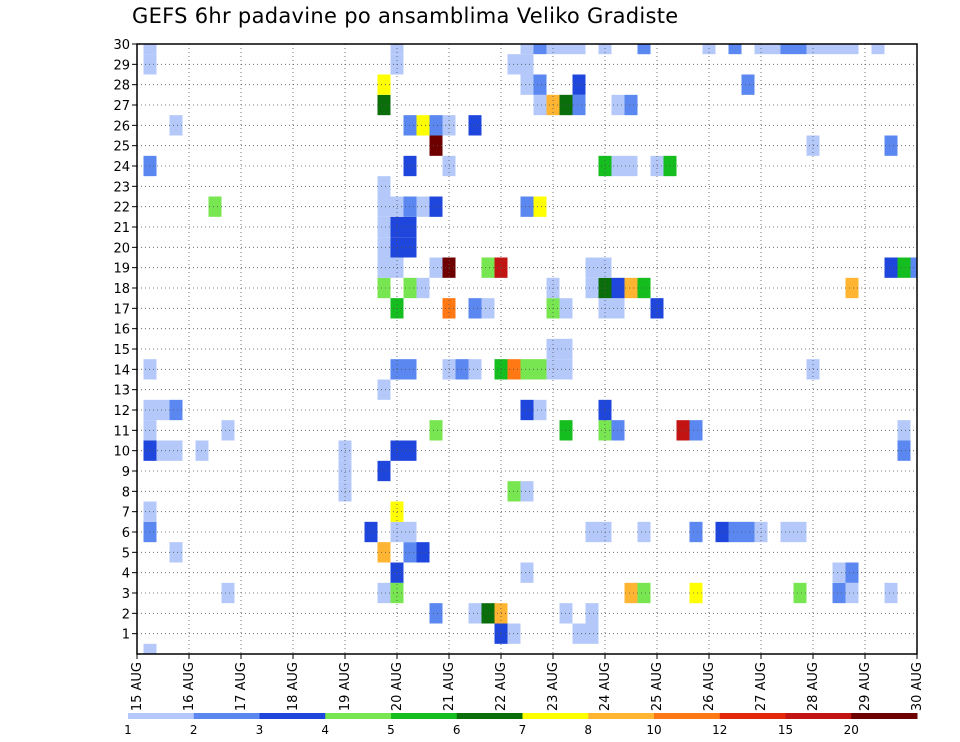  Describe the element at coordinates (189, 686) in the screenshot. I see `x-tick-label: 16 AUG` at that location.